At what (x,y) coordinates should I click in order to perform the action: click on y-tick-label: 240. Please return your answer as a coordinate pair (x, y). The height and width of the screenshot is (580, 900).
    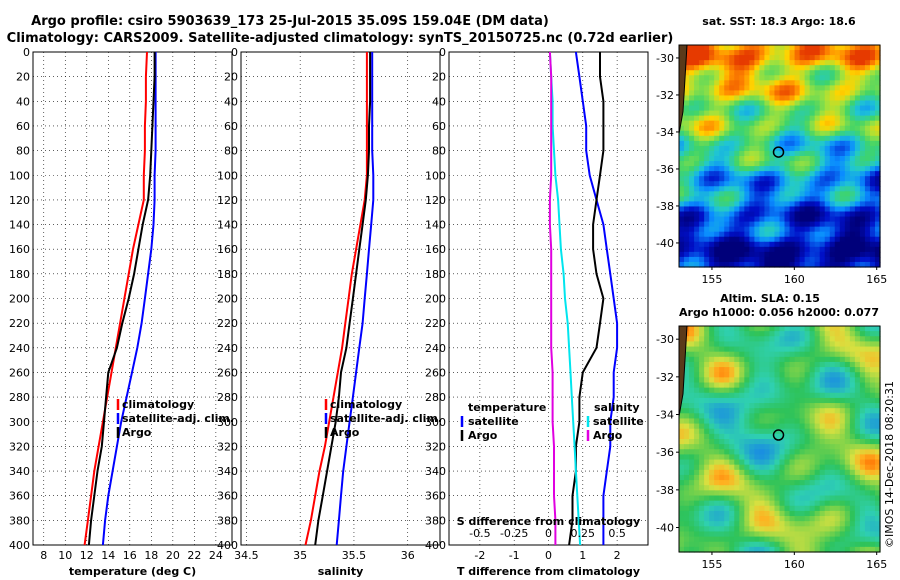
    Looking at the image, I should click on (227, 348).